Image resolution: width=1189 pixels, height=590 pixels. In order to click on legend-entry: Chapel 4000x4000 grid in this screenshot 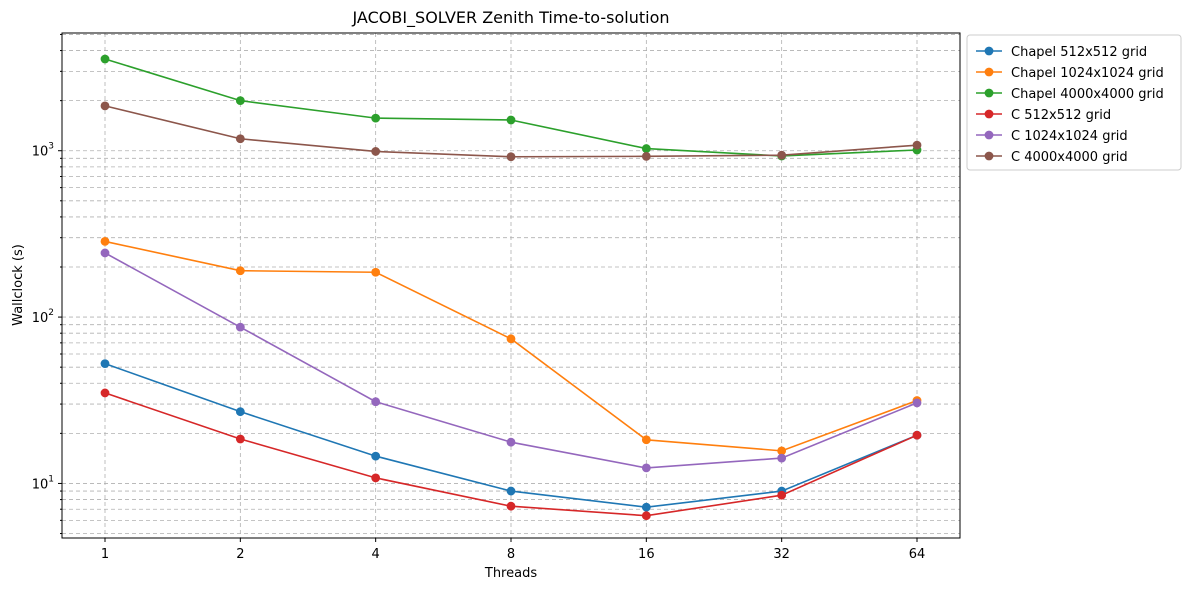, I will do `click(1070, 94)`.